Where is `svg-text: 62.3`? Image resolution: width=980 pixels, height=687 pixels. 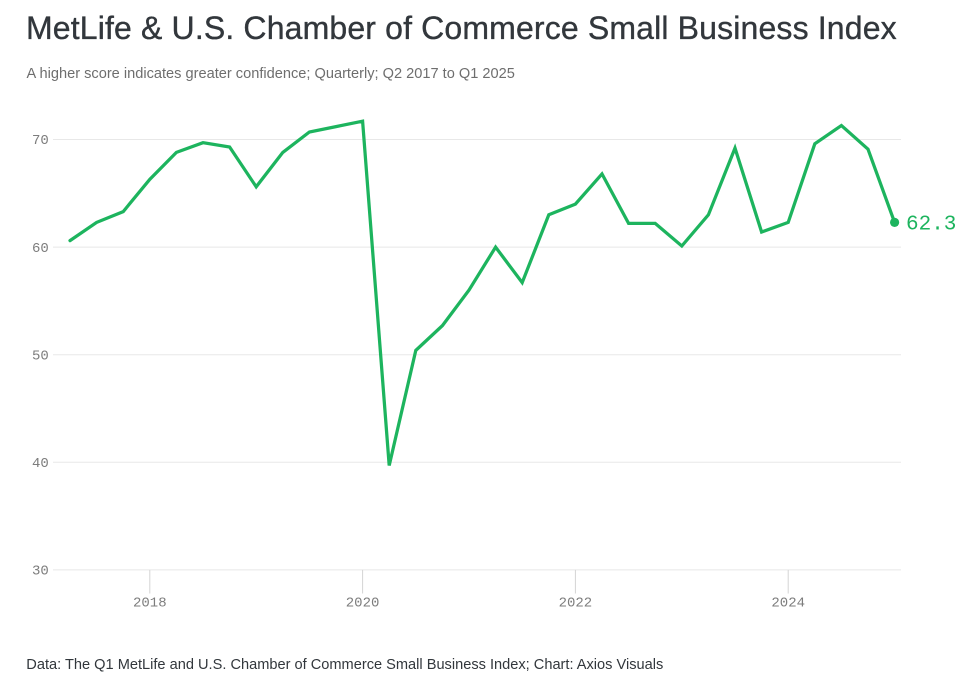
svg-text: 62.3 is located at coordinates (931, 225).